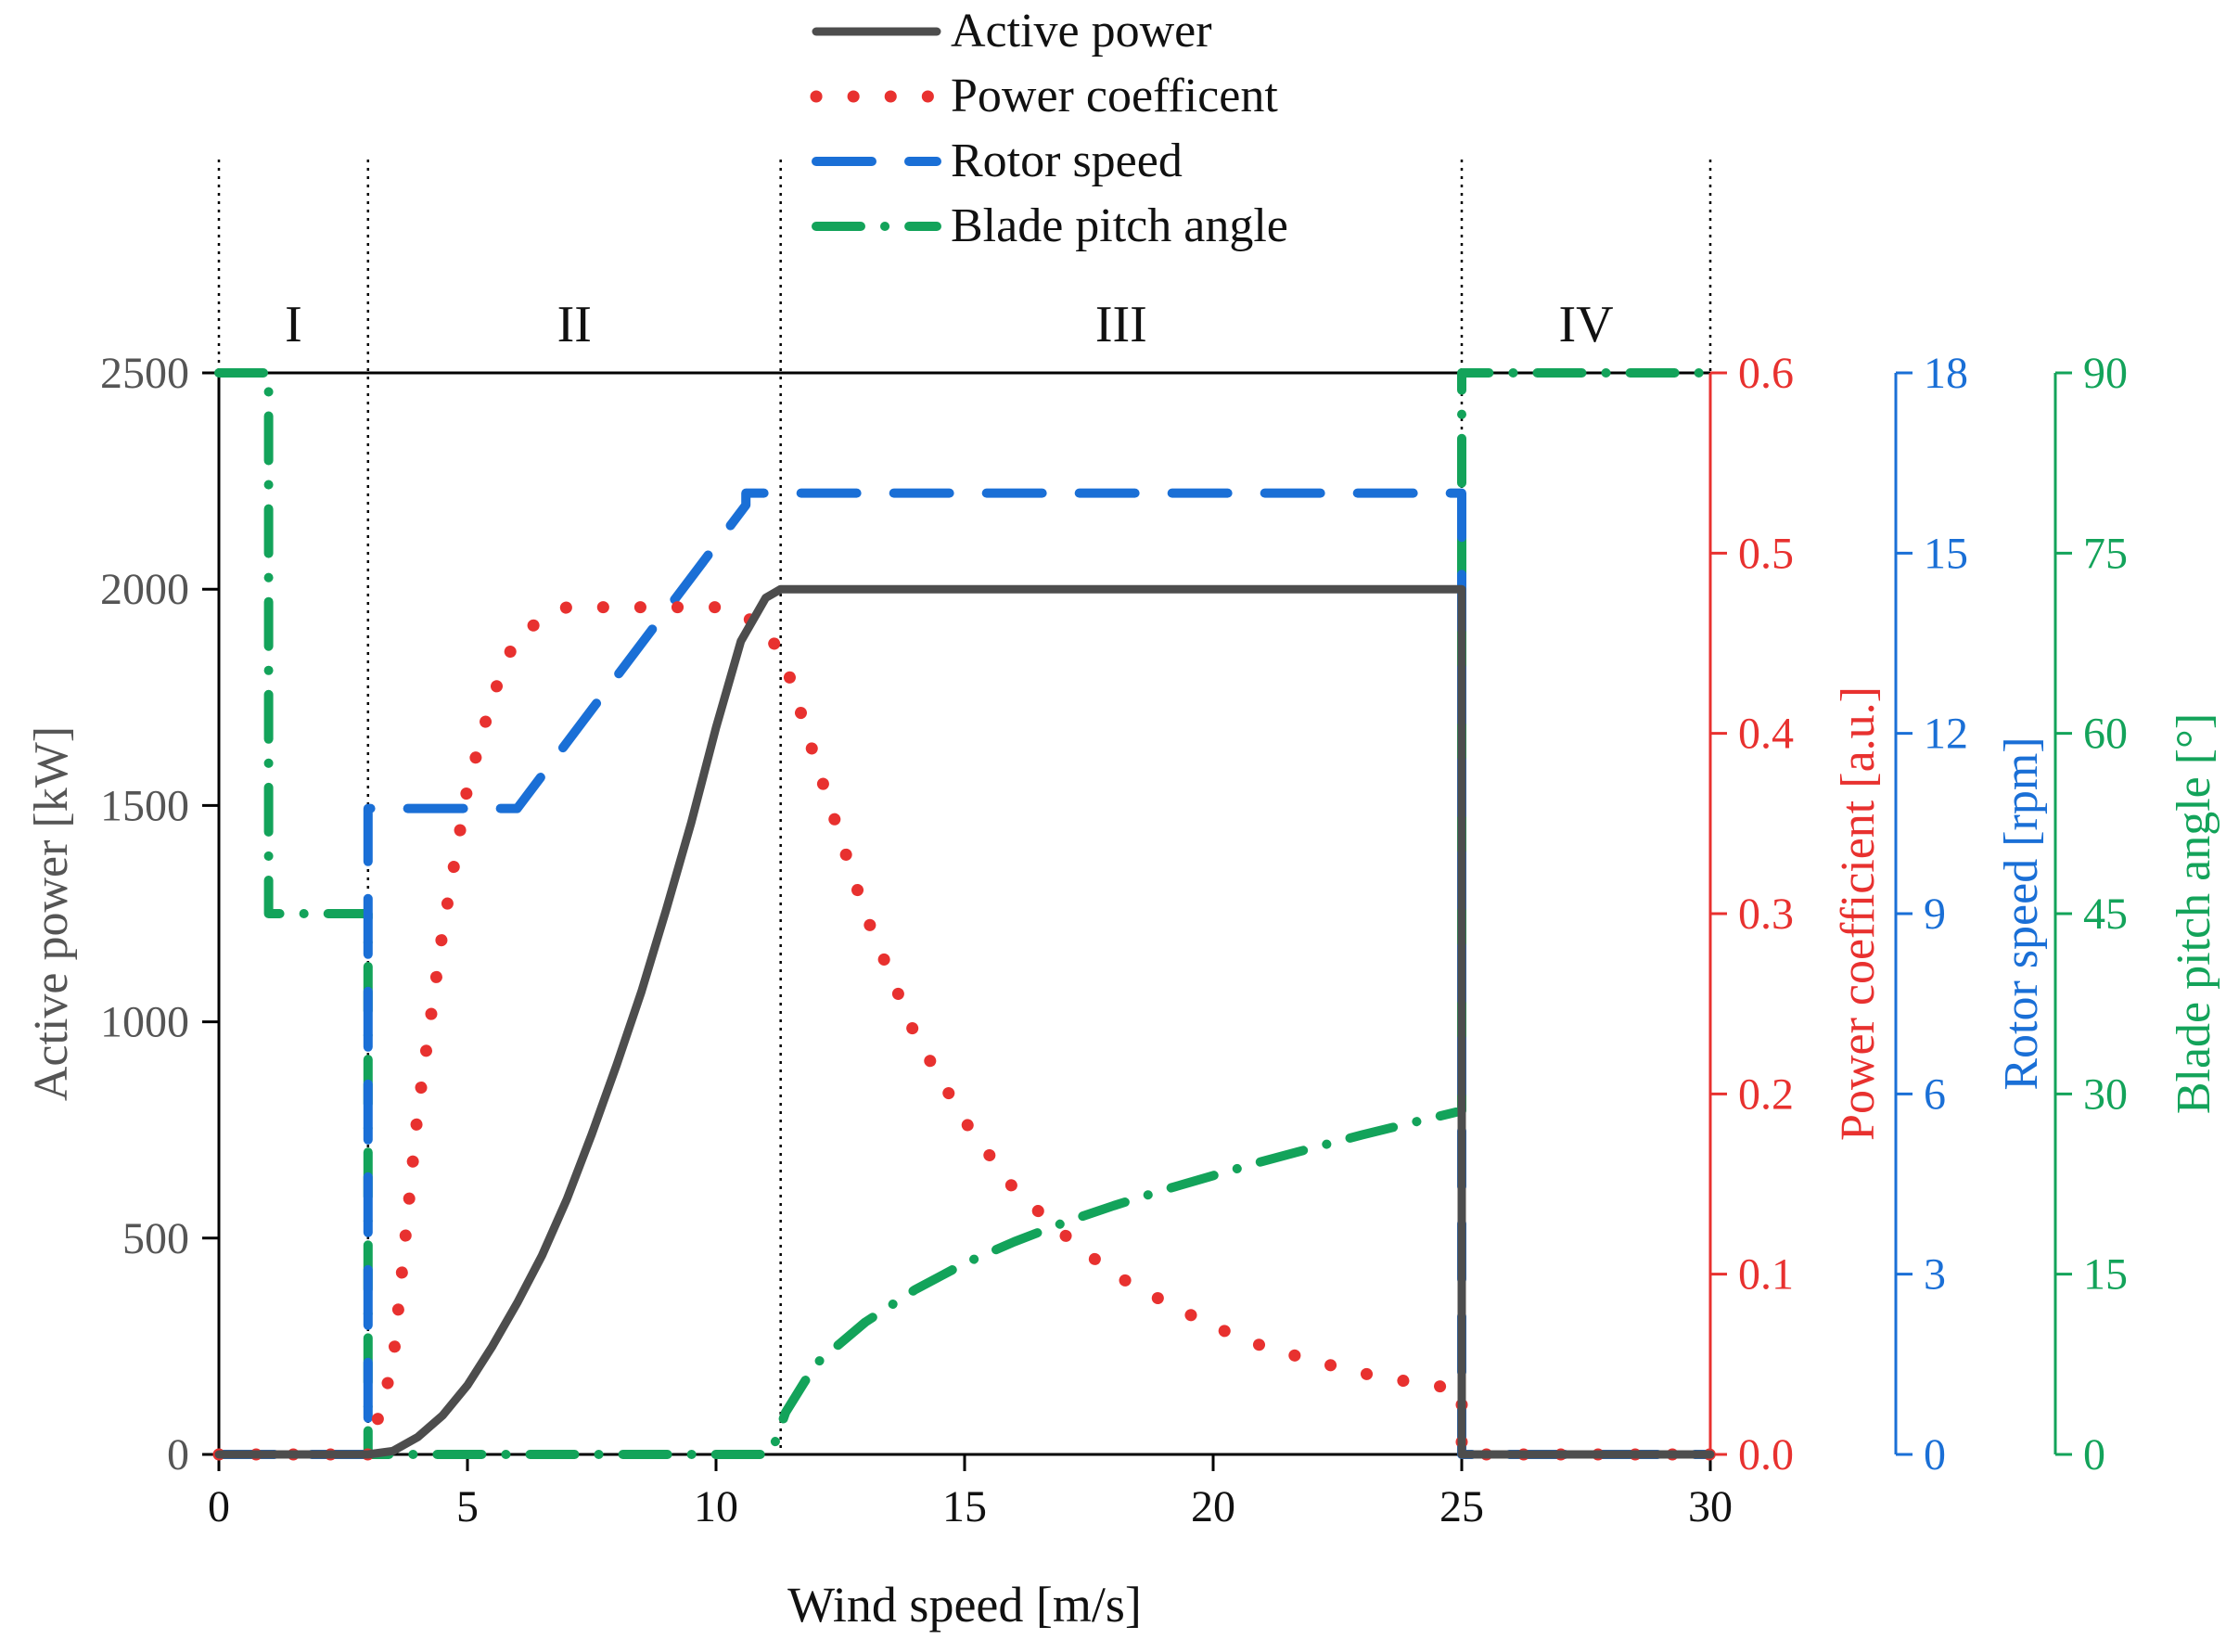  Describe the element at coordinates (1585, 324) in the screenshot. I see `region-label: IV` at that location.